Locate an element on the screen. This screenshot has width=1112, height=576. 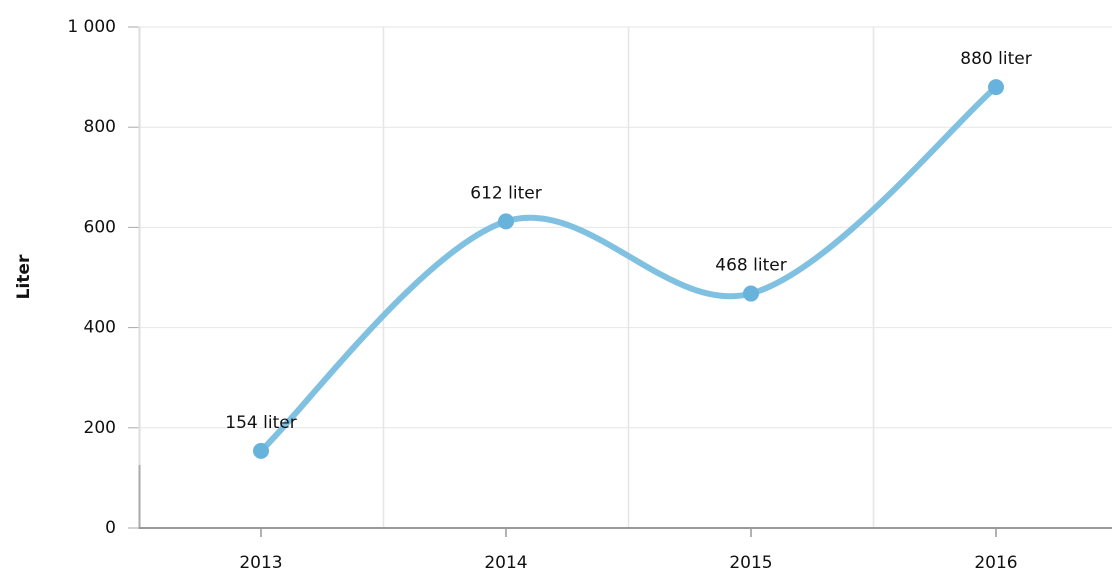
x-tick-label: 2016 is located at coordinates (995, 563).